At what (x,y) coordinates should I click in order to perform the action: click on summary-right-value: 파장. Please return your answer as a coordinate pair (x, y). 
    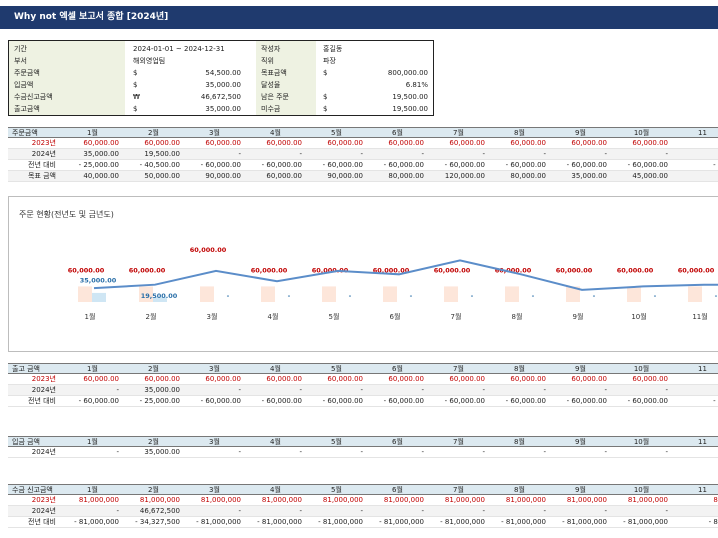
    Looking at the image, I should click on (329, 61).